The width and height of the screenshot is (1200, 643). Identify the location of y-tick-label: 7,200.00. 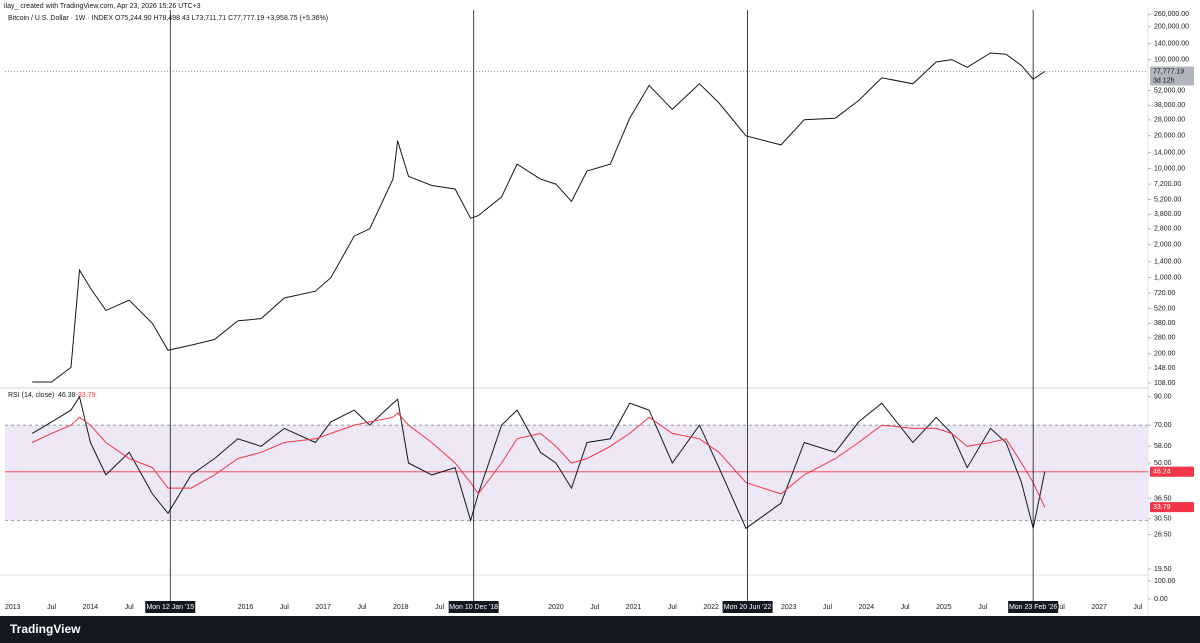
(1167, 184).